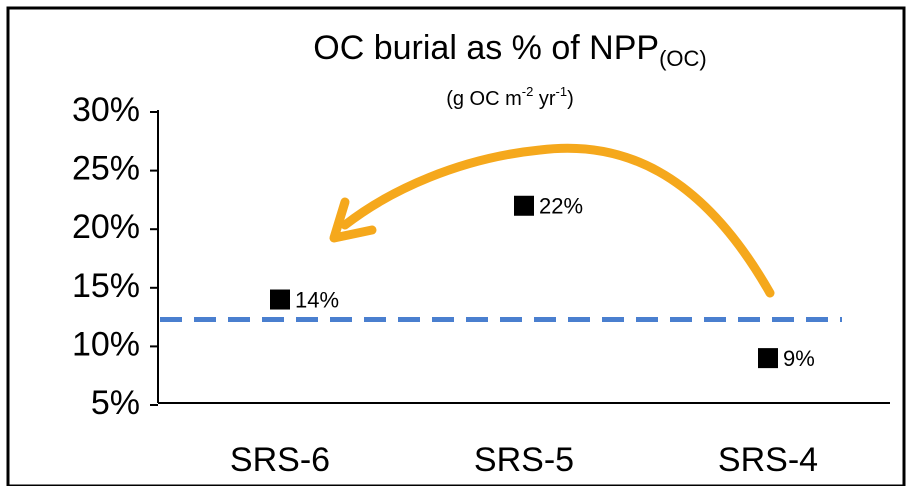 The width and height of the screenshot is (908, 486). What do you see at coordinates (106, 110) in the screenshot?
I see `y-tick-label: 30%` at bounding box center [106, 110].